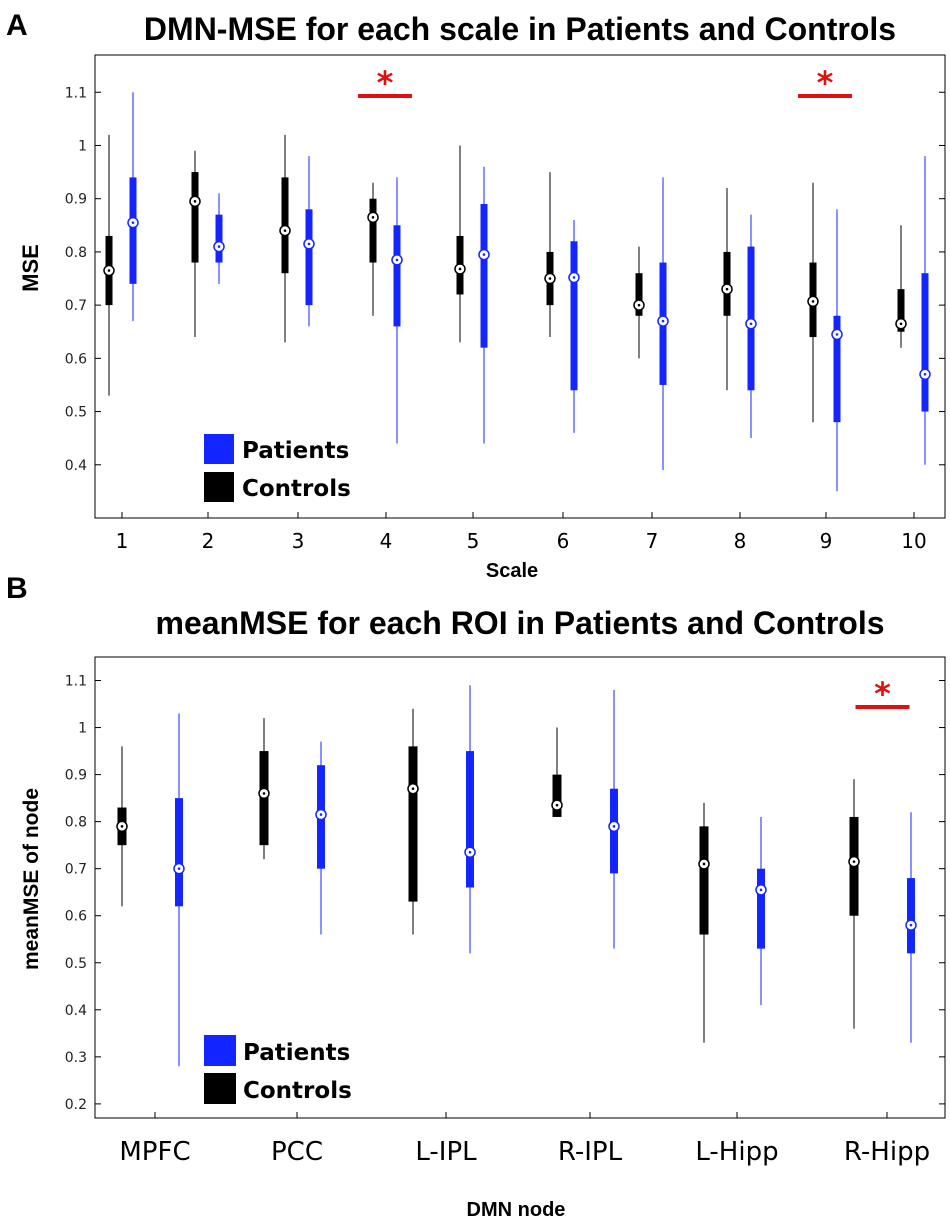 Image resolution: width=950 pixels, height=1222 pixels. I want to click on x-tick-label: 2, so click(208, 541).